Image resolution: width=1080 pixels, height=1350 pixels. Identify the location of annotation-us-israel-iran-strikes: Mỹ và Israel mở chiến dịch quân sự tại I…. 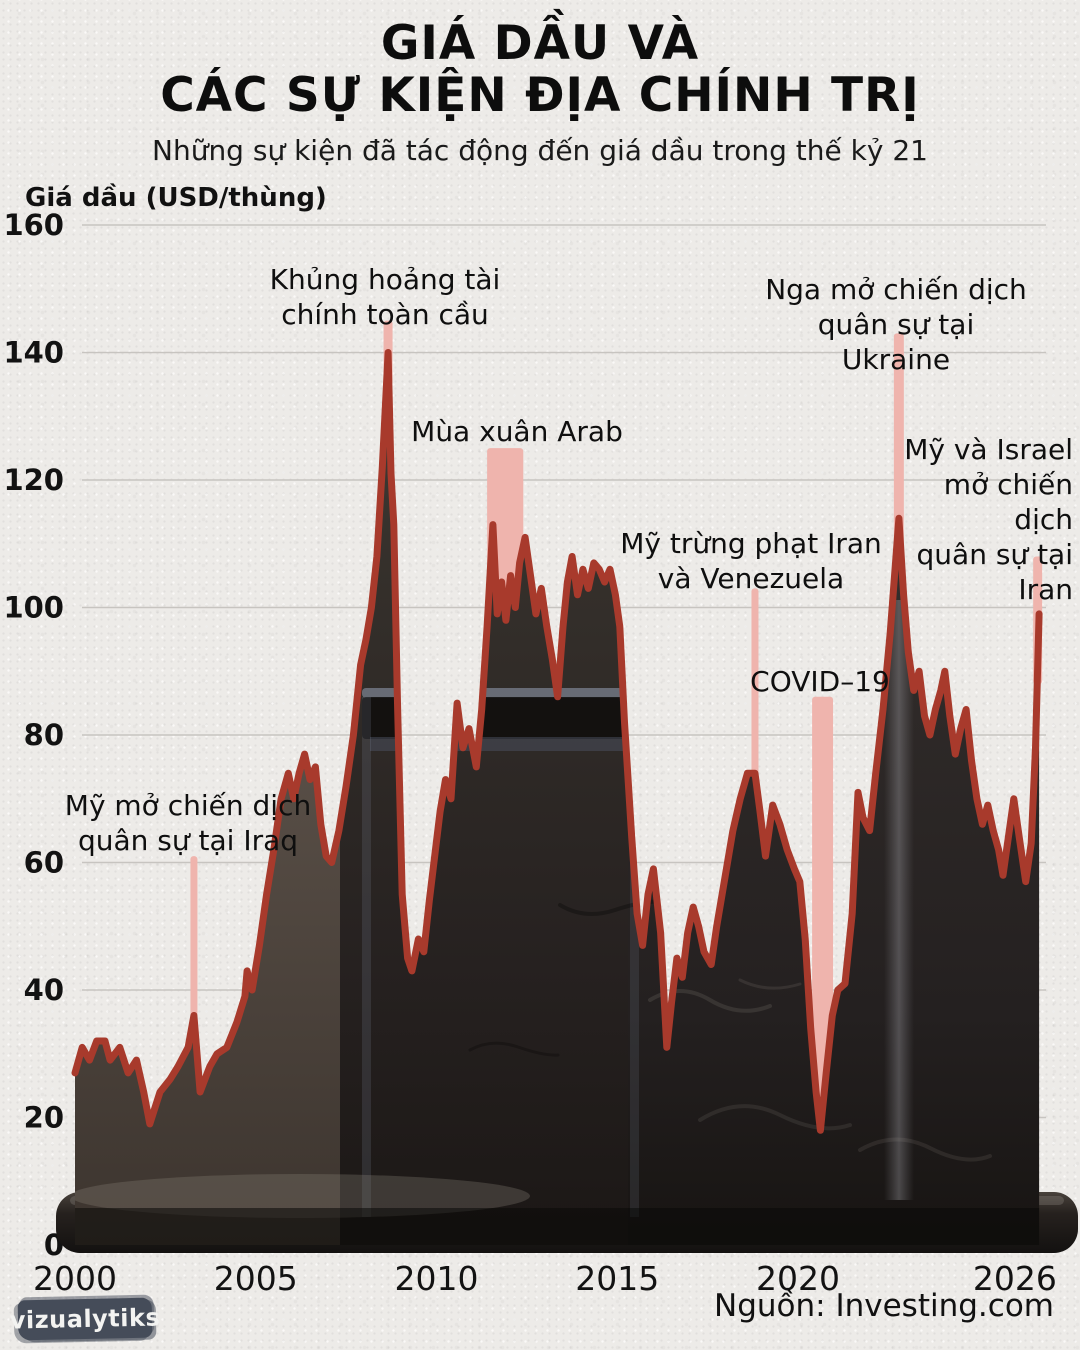
(988, 519).